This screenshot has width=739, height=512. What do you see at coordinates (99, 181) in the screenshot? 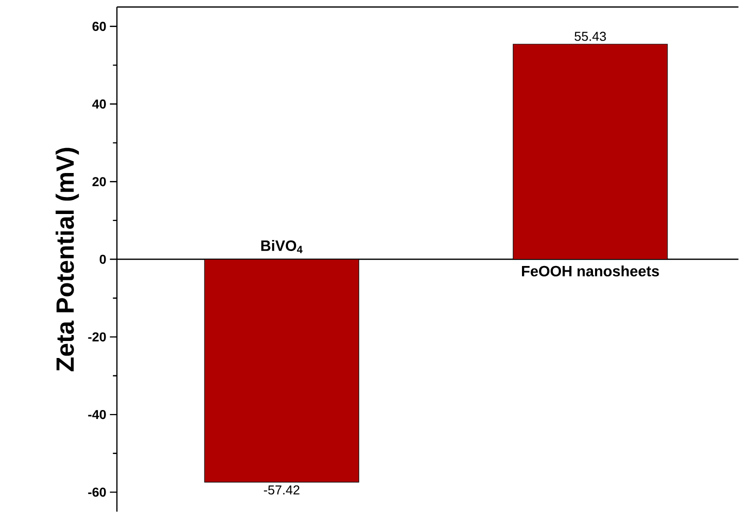
I see `y-tick-label: 20` at bounding box center [99, 181].